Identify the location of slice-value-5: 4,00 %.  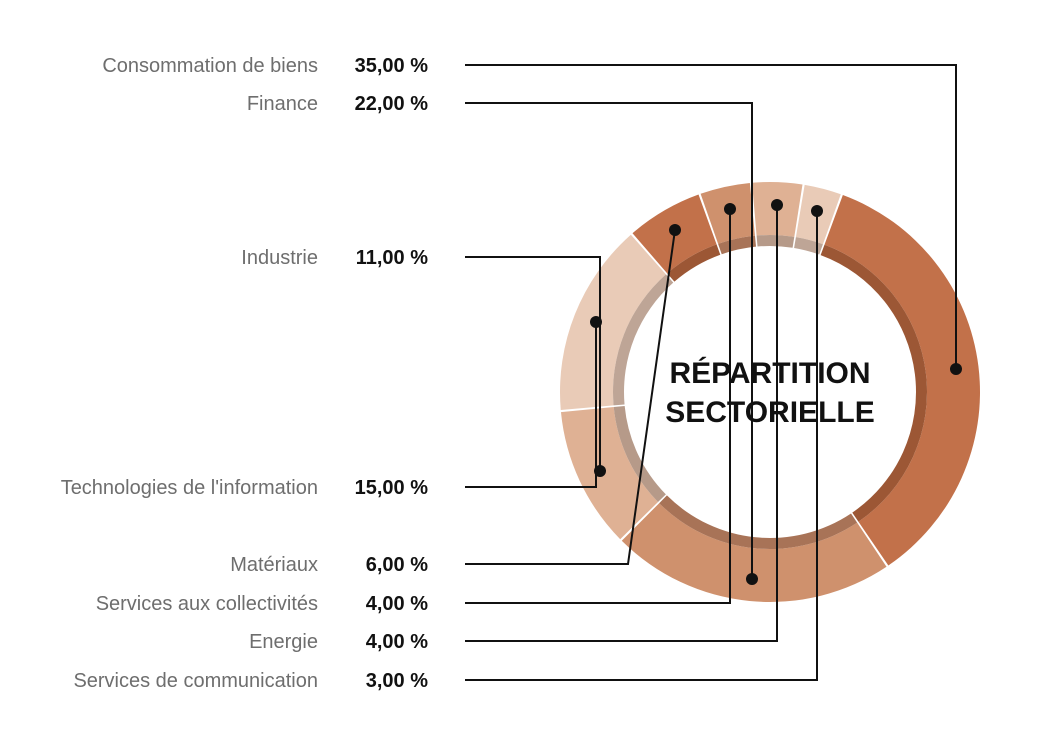
(397, 604).